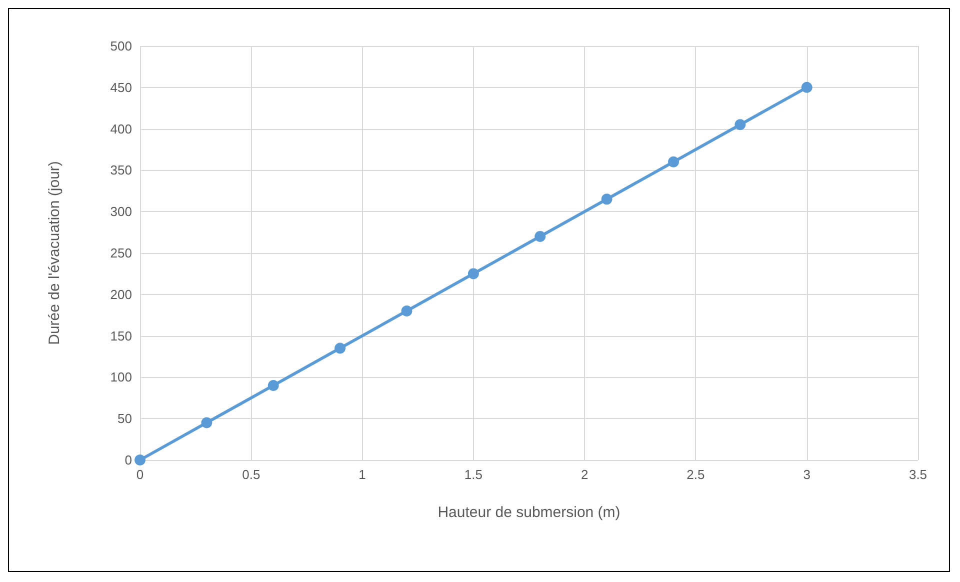 The width and height of the screenshot is (960, 582). What do you see at coordinates (121, 128) in the screenshot?
I see `y-tick-label: 400` at bounding box center [121, 128].